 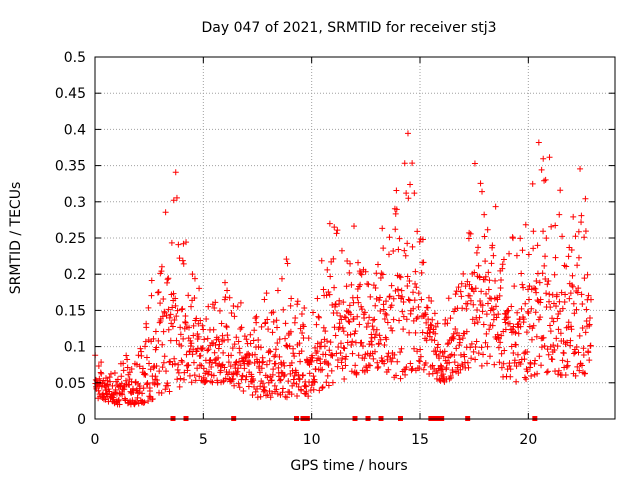 What do you see at coordinates (348, 466) in the screenshot?
I see `x-axis-label: GPS time / hours` at bounding box center [348, 466].